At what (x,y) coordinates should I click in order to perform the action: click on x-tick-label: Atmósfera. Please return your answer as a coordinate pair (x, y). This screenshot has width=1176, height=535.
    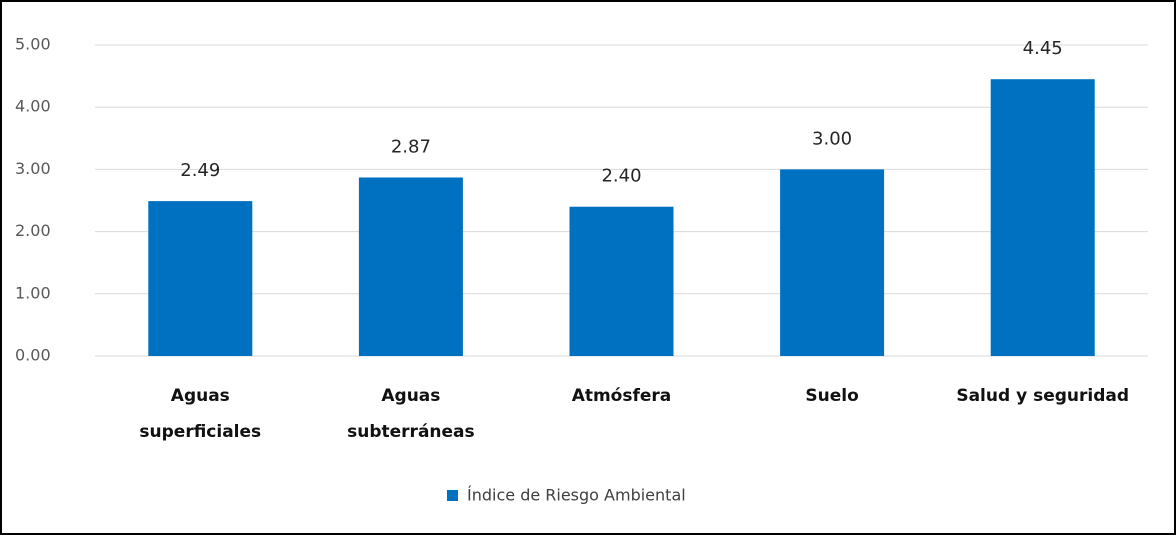
    Looking at the image, I should click on (621, 396).